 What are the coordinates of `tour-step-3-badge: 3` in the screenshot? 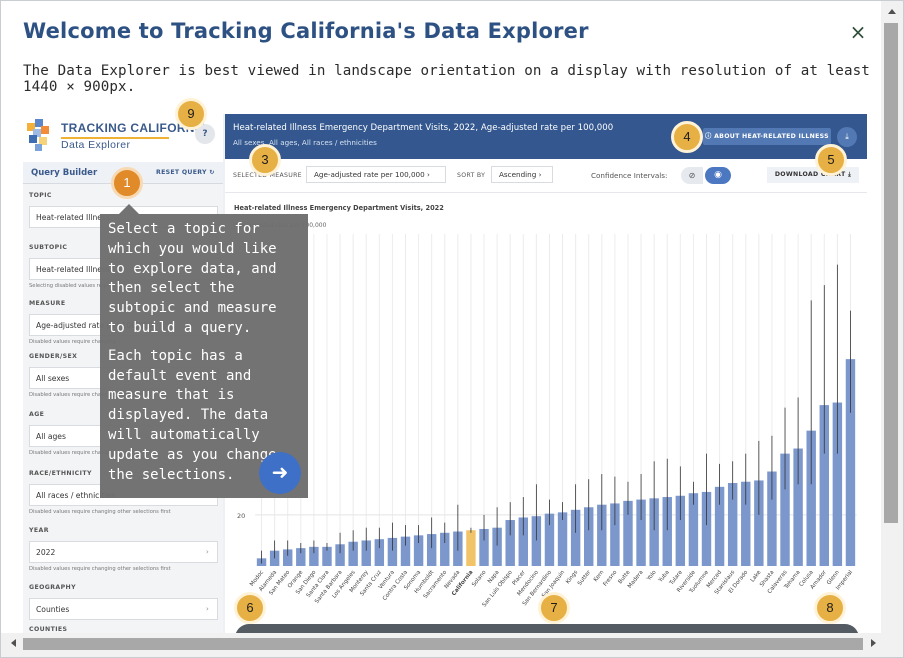 It's located at (265, 160).